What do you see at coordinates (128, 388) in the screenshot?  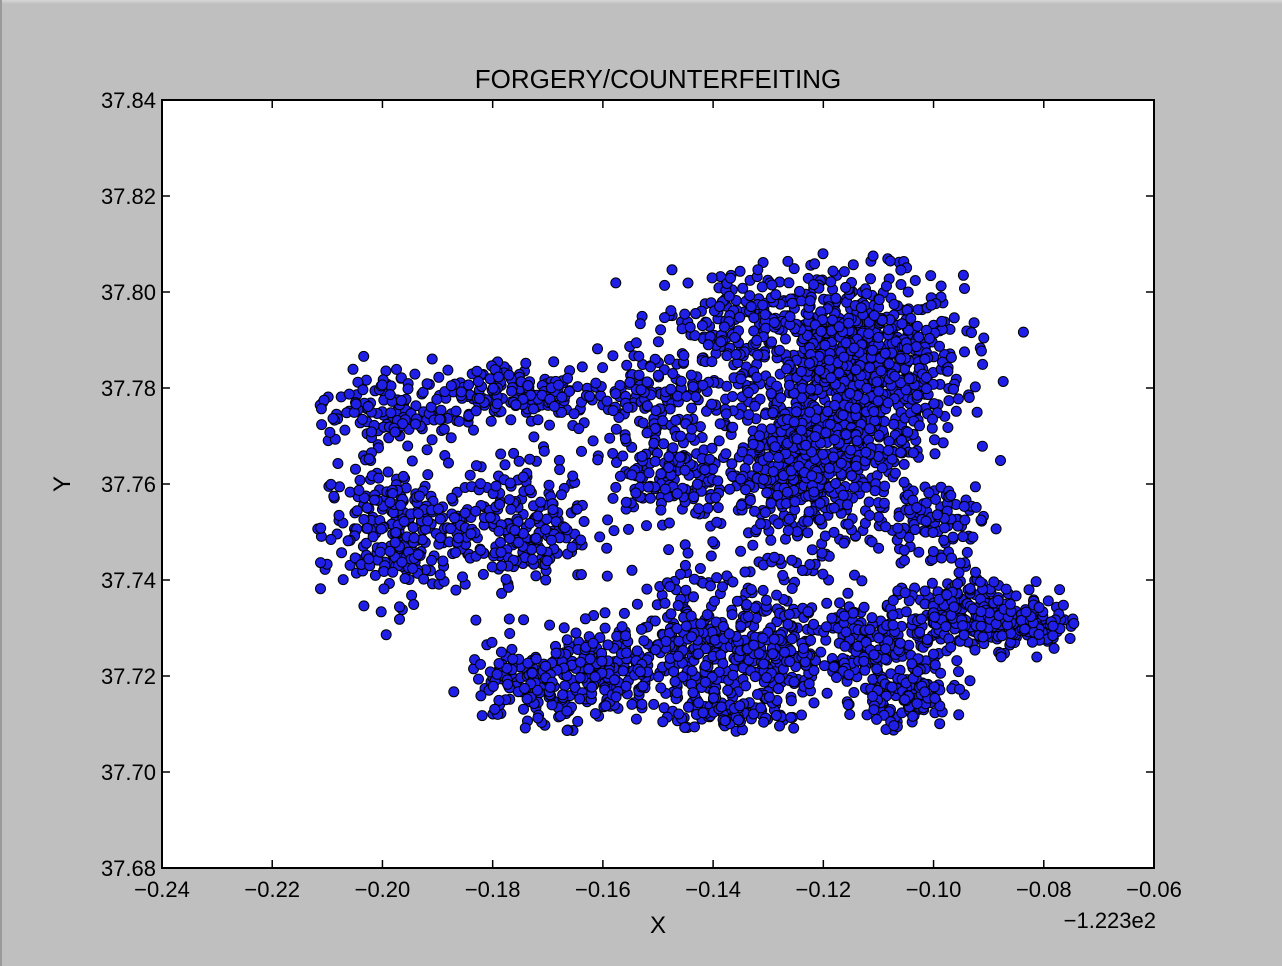 I see `y-tick-label: 37.78` at bounding box center [128, 388].